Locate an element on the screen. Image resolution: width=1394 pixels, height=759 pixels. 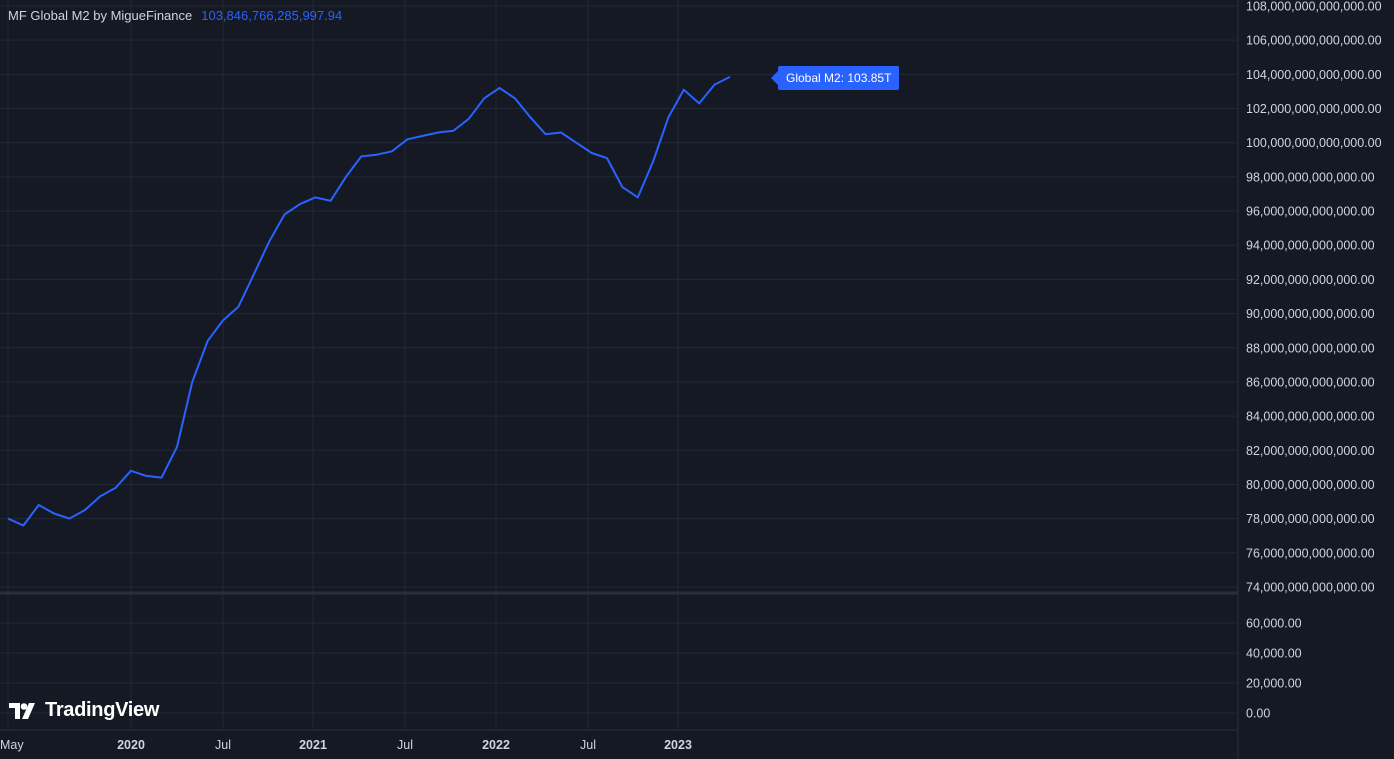
price-tick-label: 108,000,000,000,000.00 is located at coordinates (1314, 7).